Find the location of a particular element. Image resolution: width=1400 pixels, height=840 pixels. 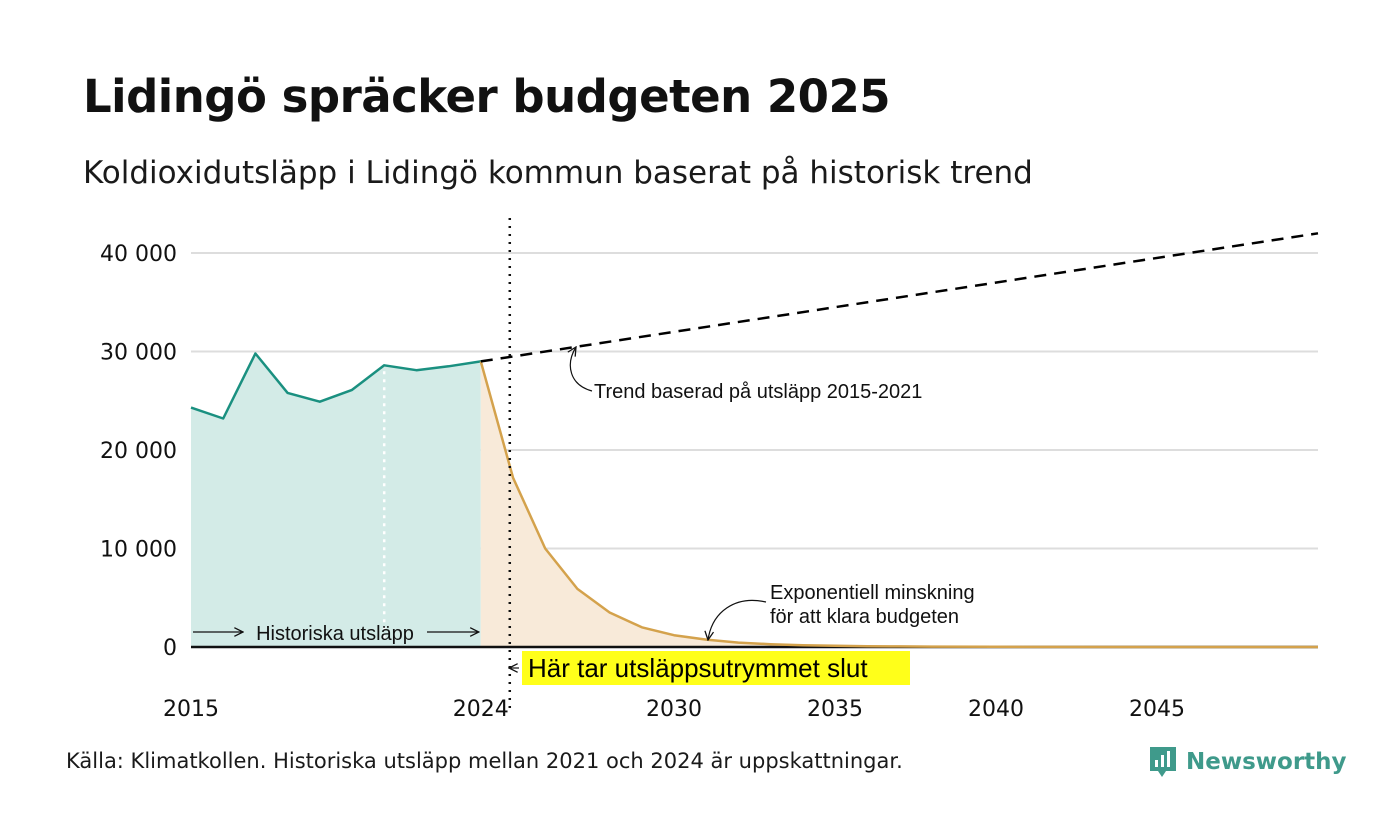

x-tick-label: 2015 is located at coordinates (191, 709).